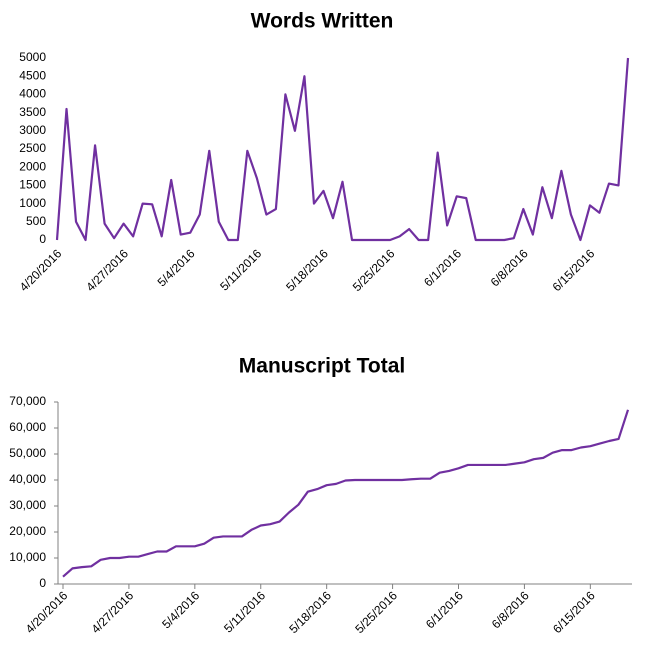  What do you see at coordinates (32, 203) in the screenshot?
I see `y-tick-label: 1000` at bounding box center [32, 203].